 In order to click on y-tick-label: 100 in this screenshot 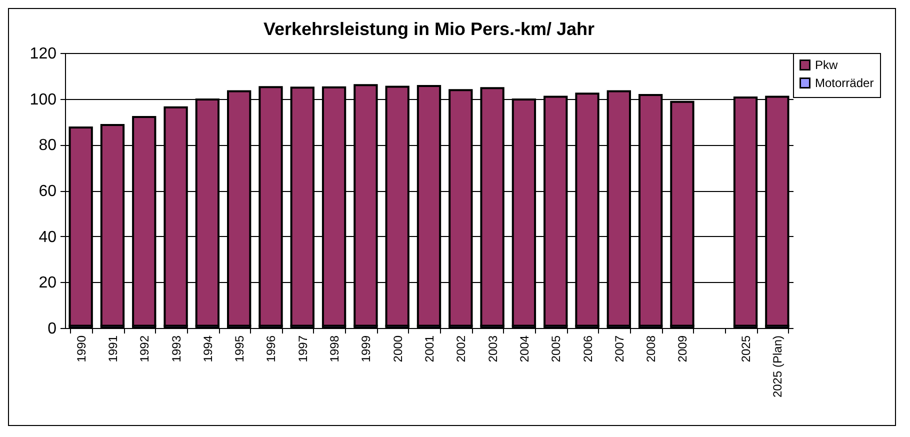, I will do `click(43, 99)`.